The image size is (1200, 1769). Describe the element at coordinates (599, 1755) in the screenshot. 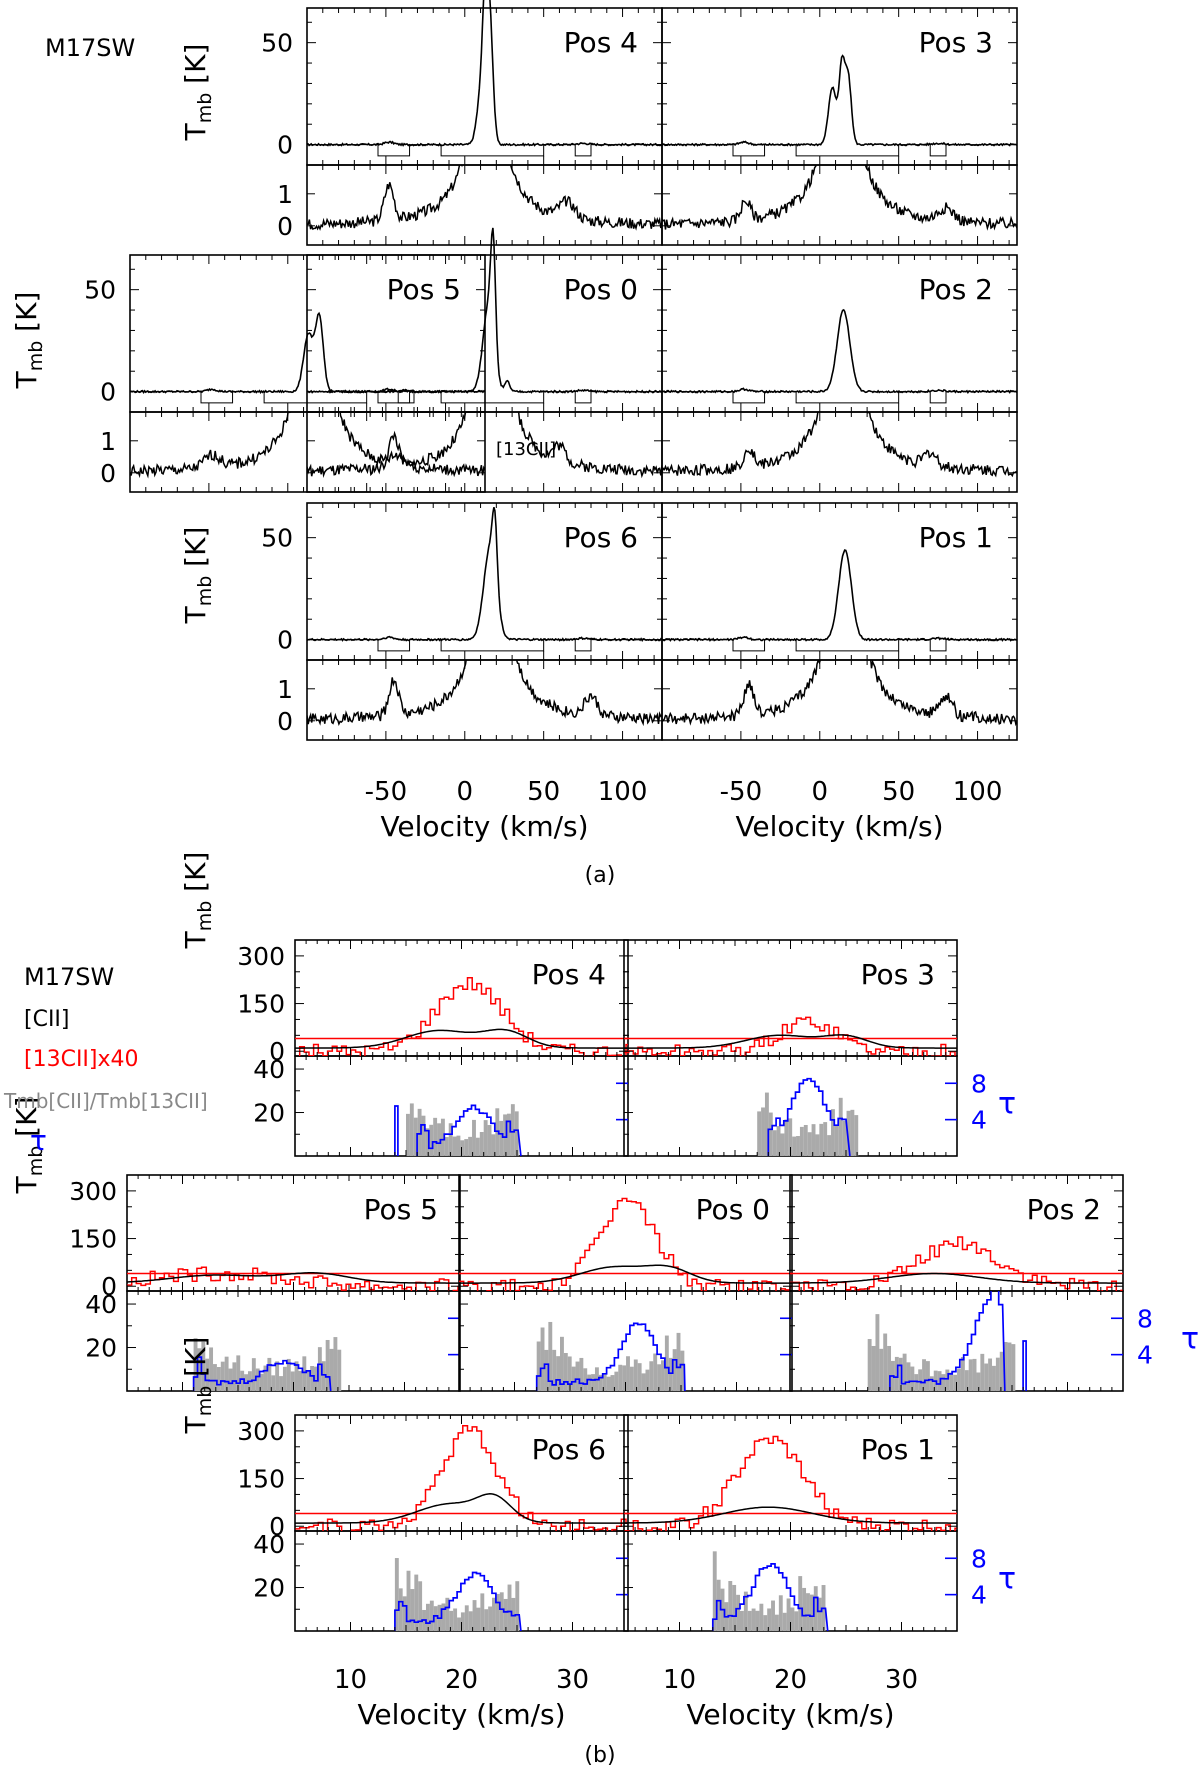

I see `caption-b: (b)` at that location.